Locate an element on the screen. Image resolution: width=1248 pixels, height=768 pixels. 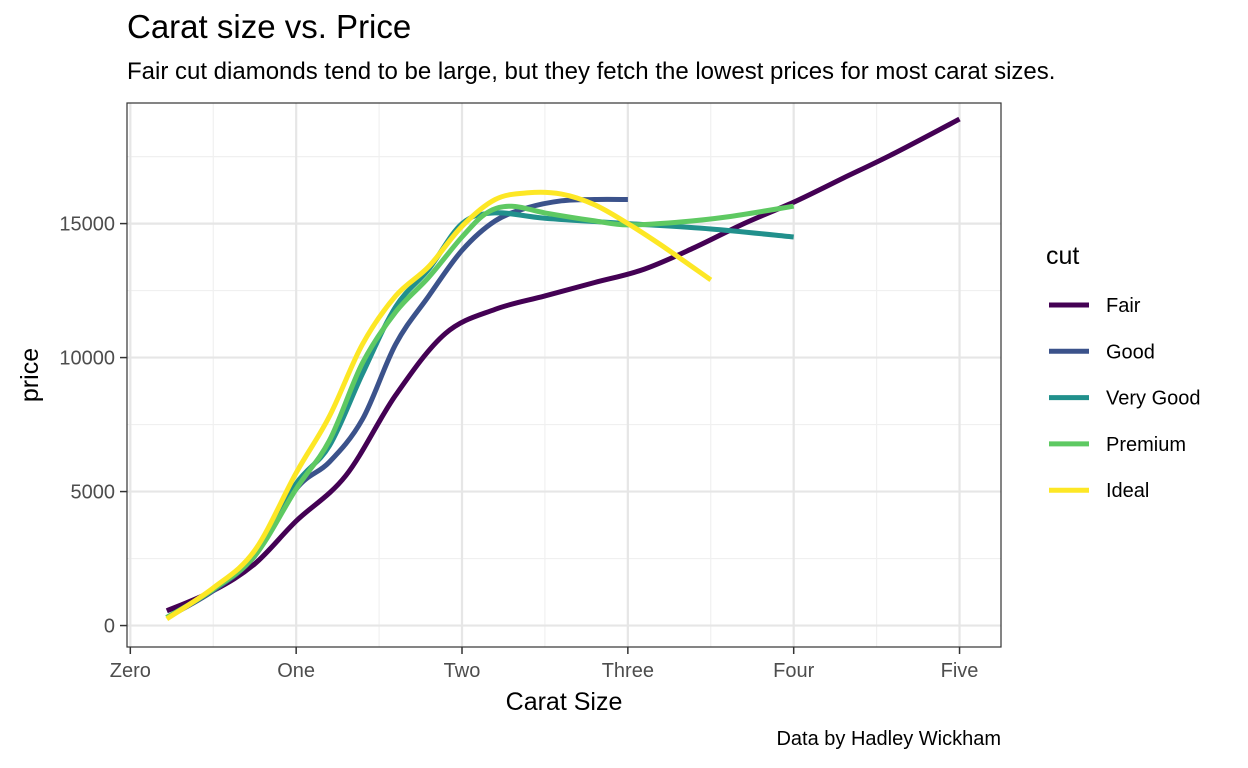
x-tick-label: Five is located at coordinates (960, 671).